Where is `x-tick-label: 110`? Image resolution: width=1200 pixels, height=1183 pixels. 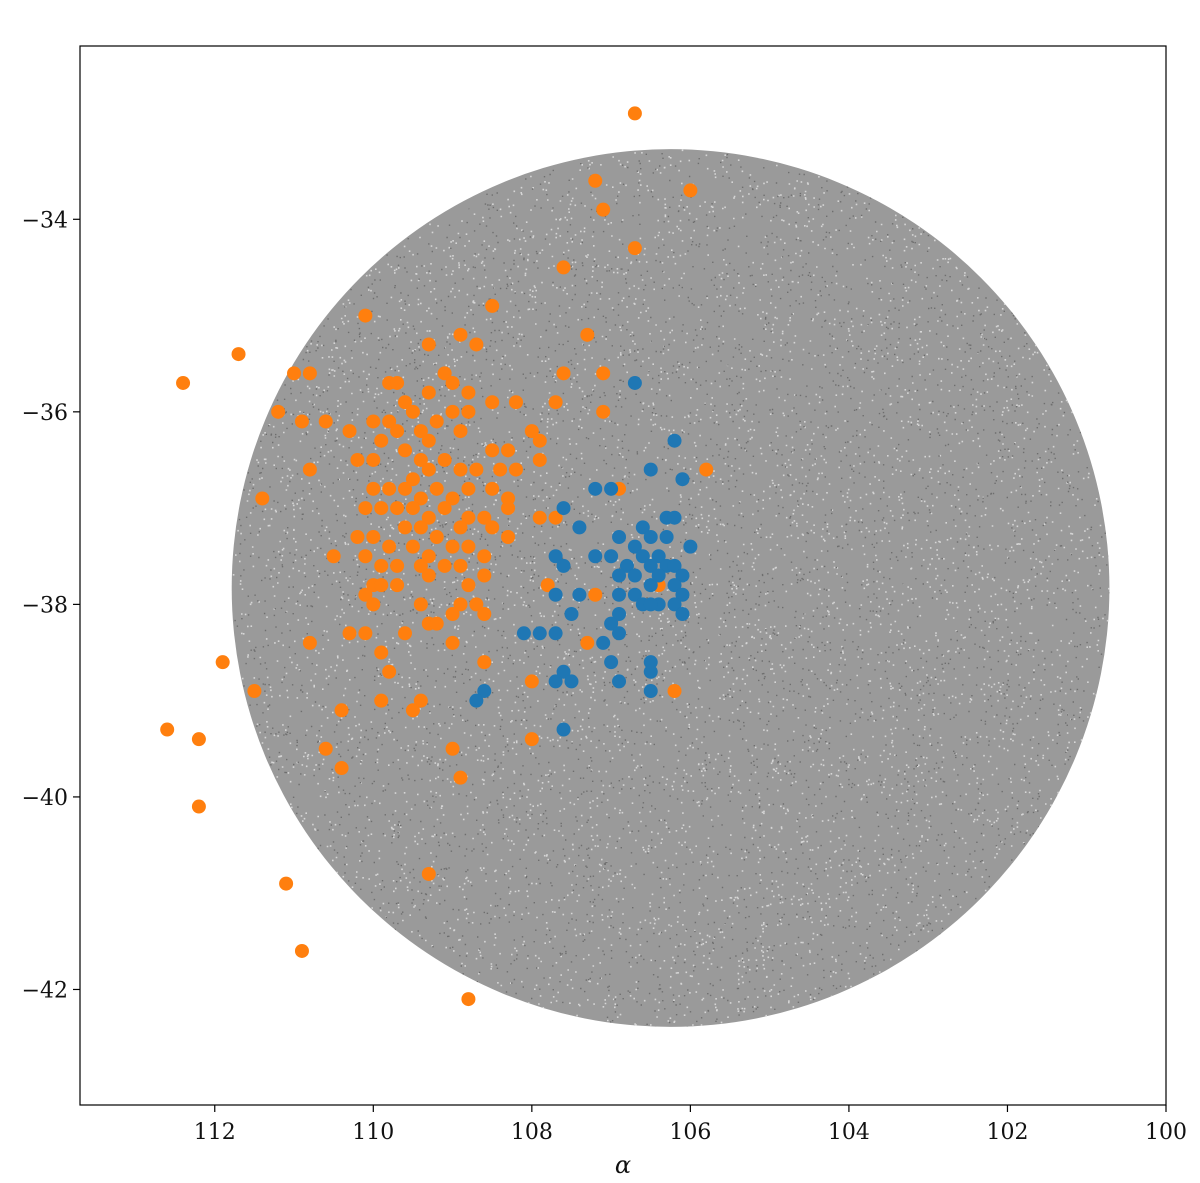 x-tick-label: 110 is located at coordinates (373, 1132).